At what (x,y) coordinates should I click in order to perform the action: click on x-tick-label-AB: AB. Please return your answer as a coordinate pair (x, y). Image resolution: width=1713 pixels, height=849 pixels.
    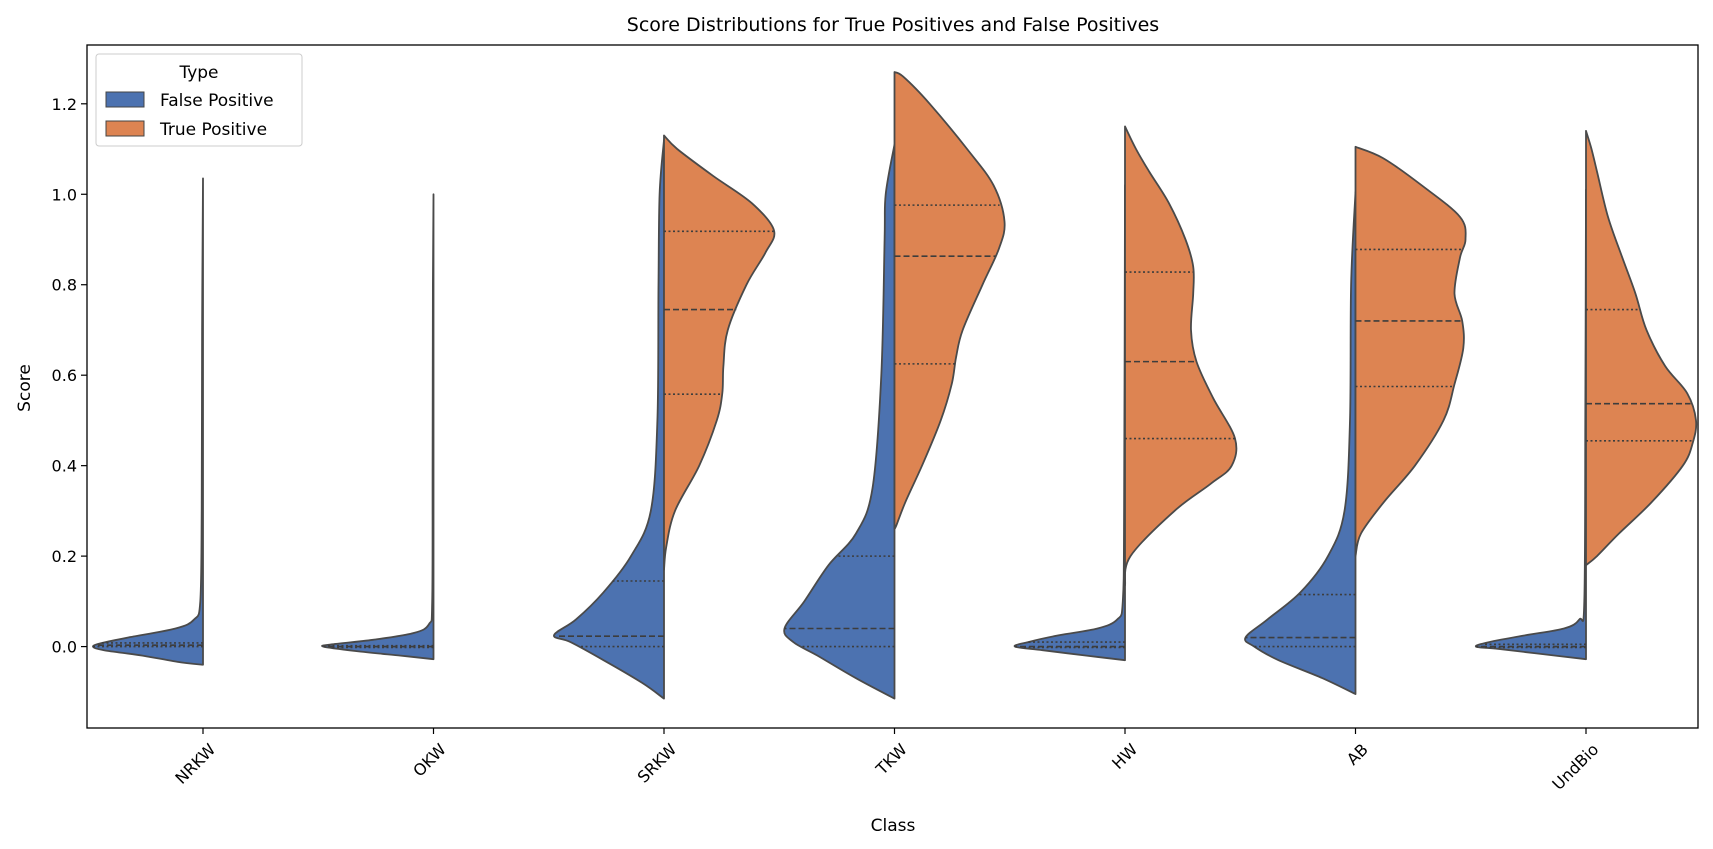
    Looking at the image, I should click on (1357, 754).